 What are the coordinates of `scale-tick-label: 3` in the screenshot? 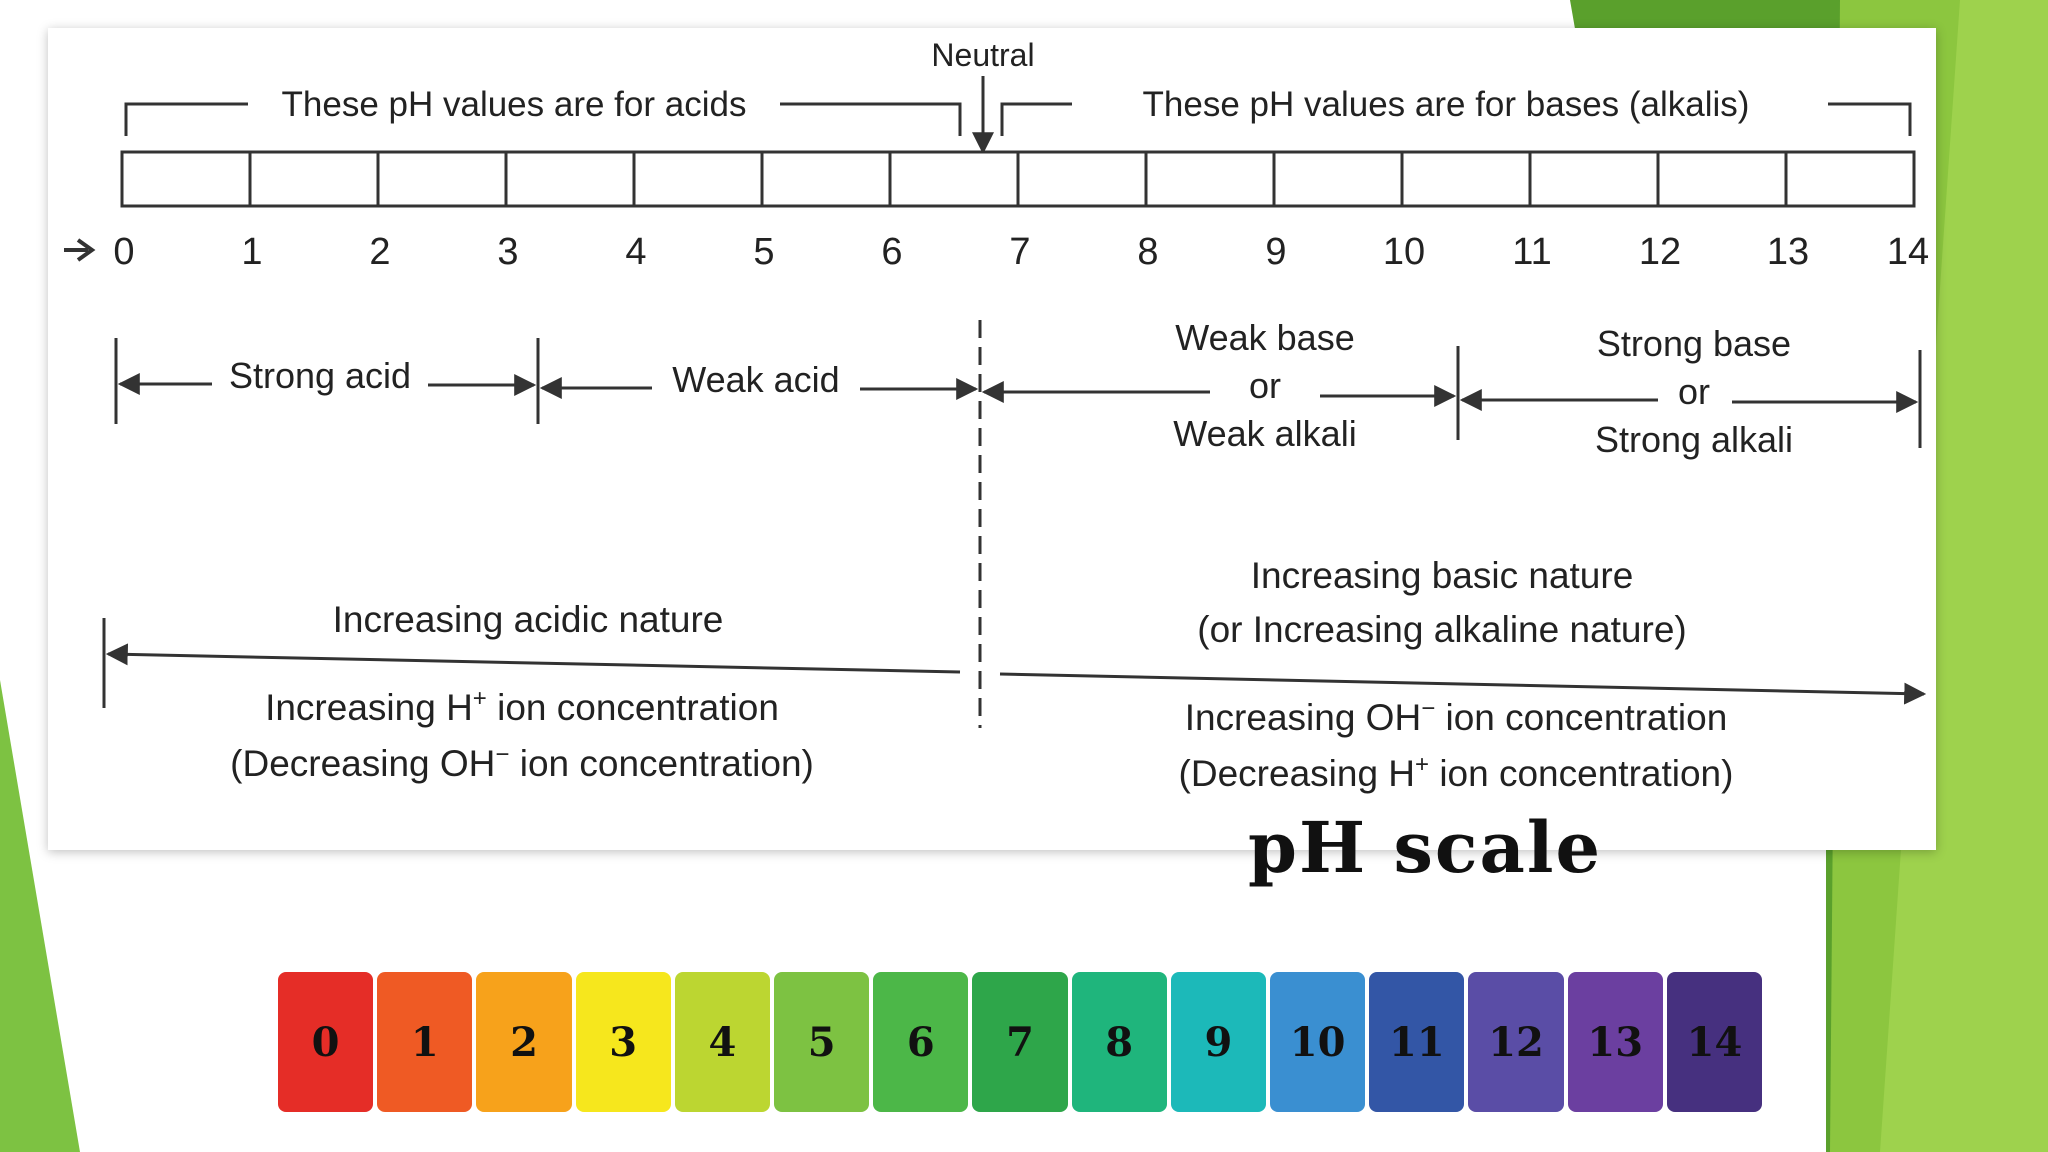 It's located at (507, 252).